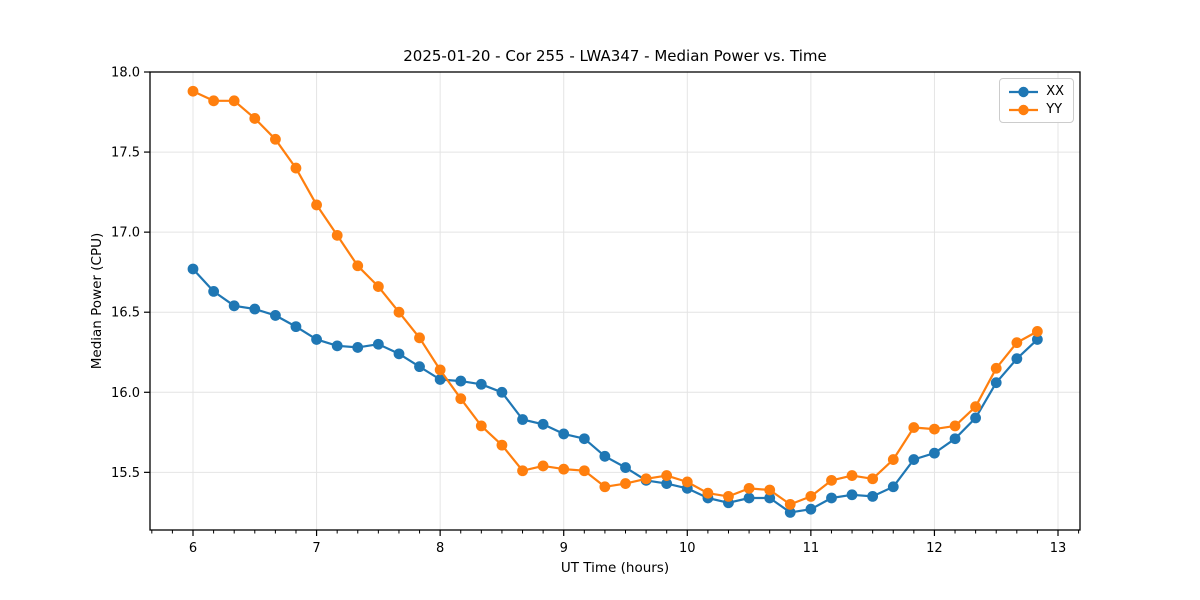 The image size is (1200, 600). What do you see at coordinates (125, 473) in the screenshot?
I see `y-tick-label: 15.5` at bounding box center [125, 473].